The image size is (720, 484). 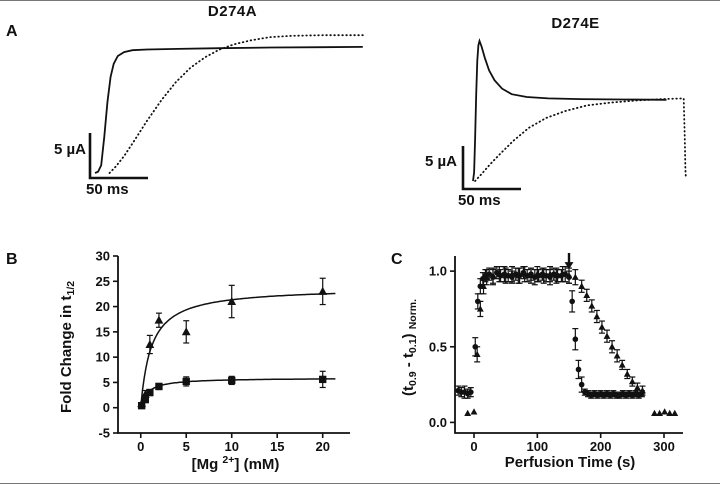 What do you see at coordinates (438, 271) in the screenshot?
I see `svg-text: 1.0` at bounding box center [438, 271].